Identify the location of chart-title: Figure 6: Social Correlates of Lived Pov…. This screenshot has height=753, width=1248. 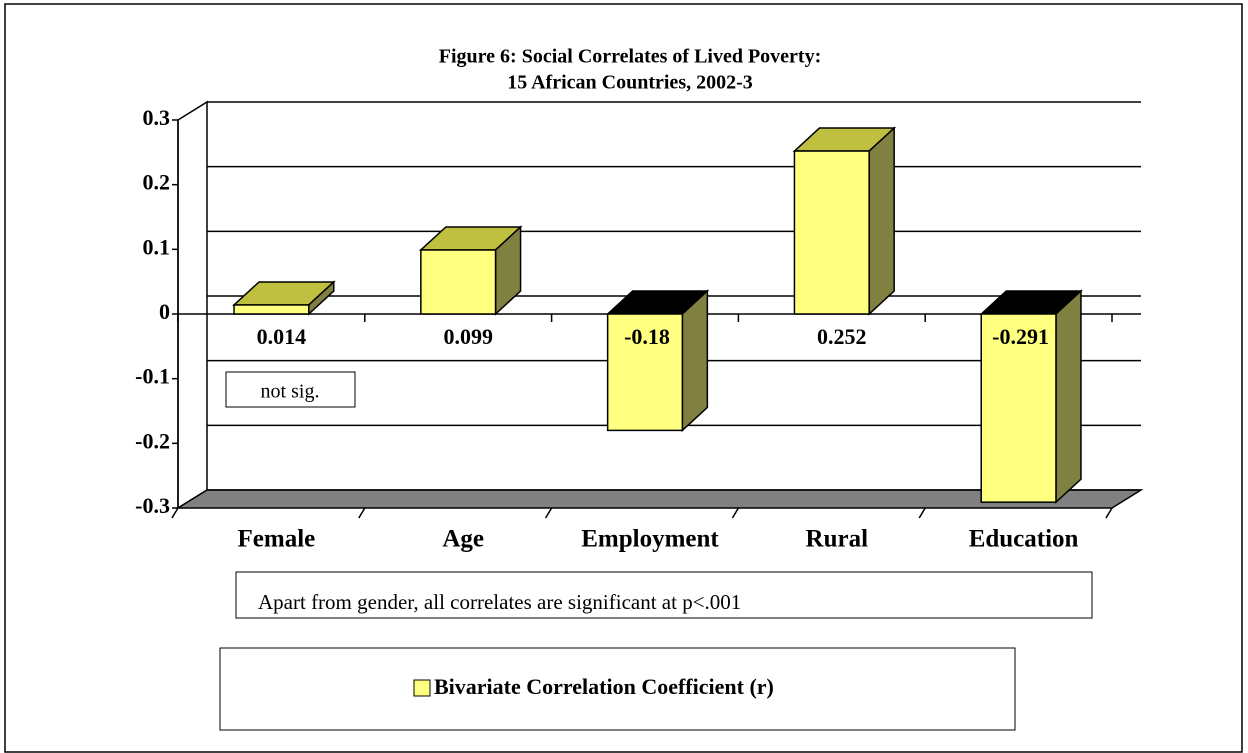
(630, 57).